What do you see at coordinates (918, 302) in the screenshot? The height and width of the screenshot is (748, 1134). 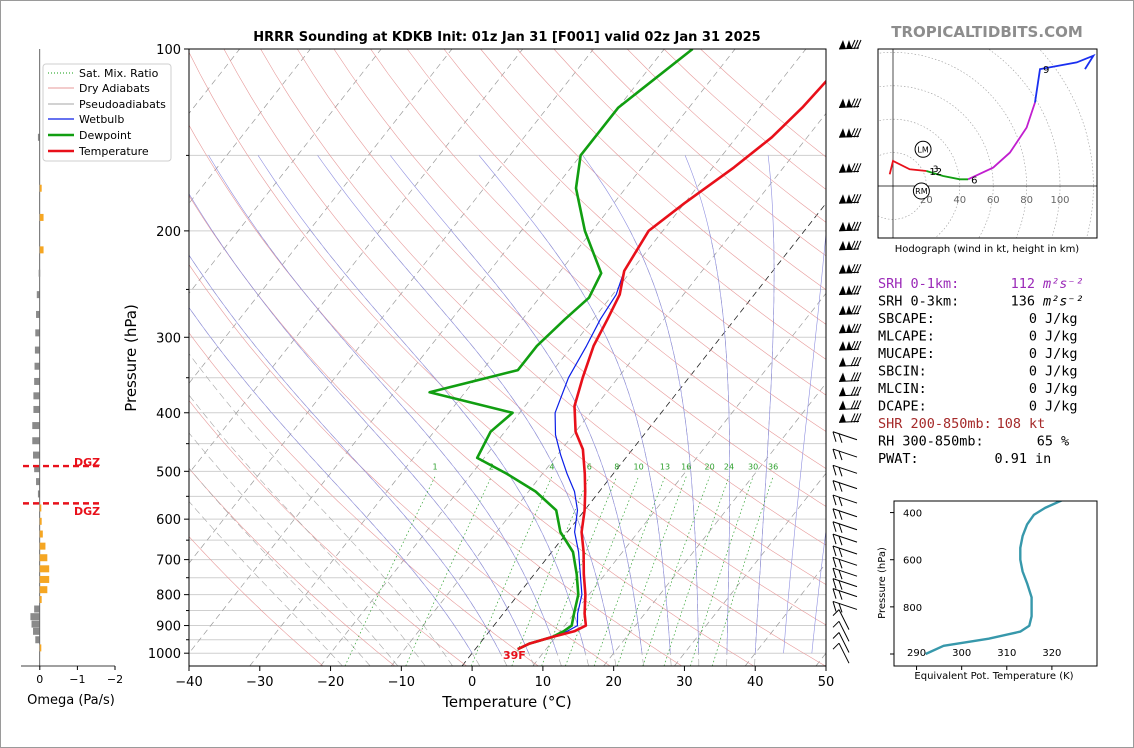 I see `stat-label: SRH 0-3km:` at bounding box center [918, 302].